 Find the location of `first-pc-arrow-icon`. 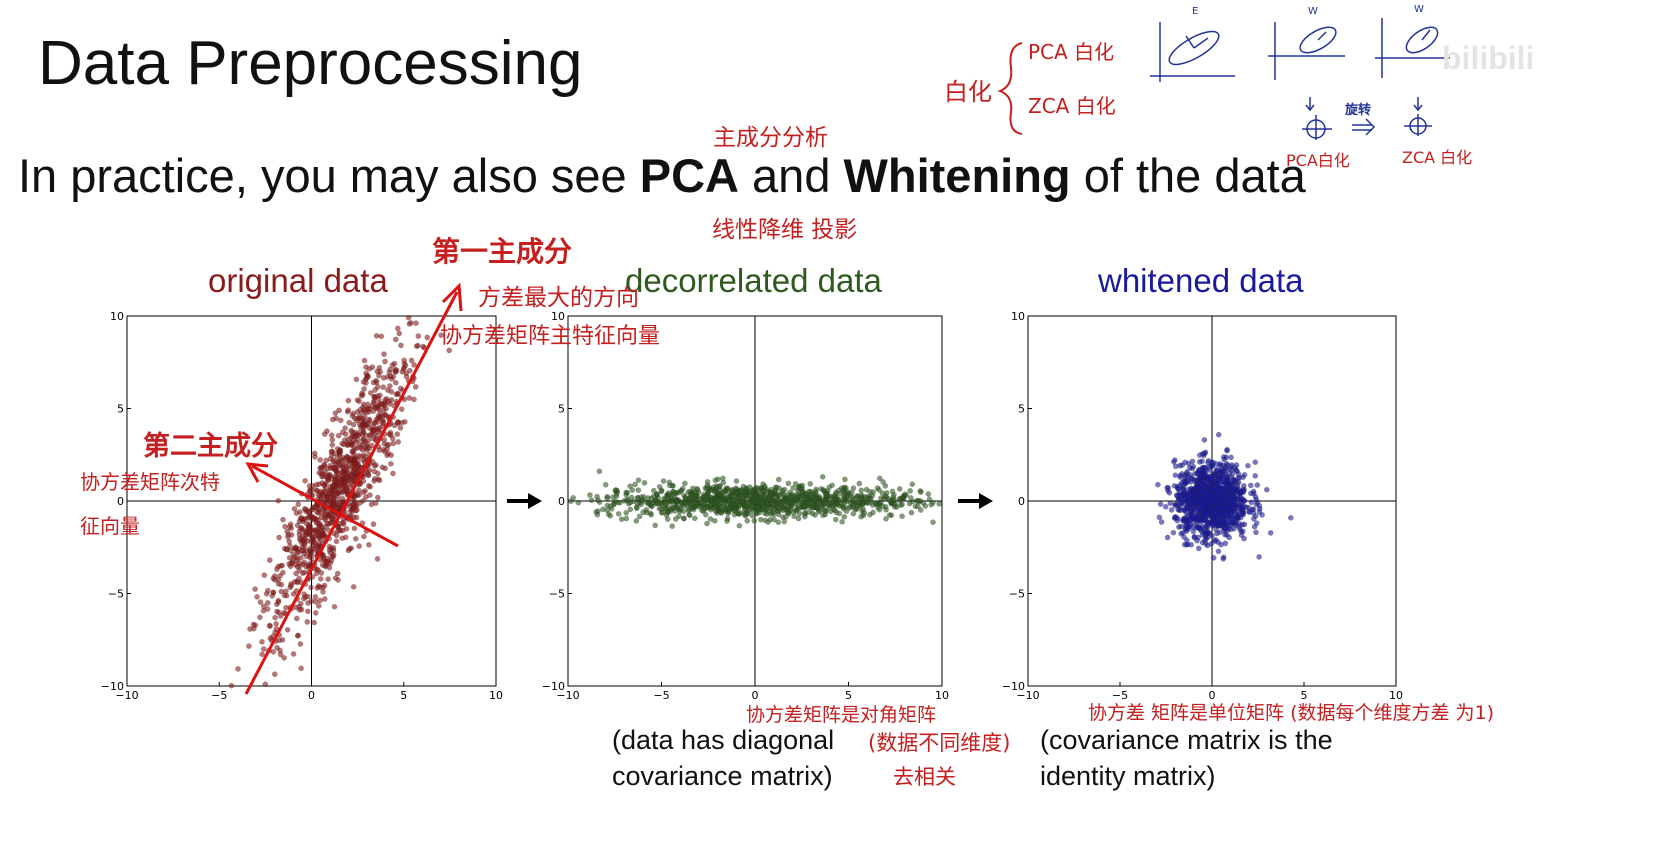

first-pc-arrow-icon is located at coordinates (353, 488).